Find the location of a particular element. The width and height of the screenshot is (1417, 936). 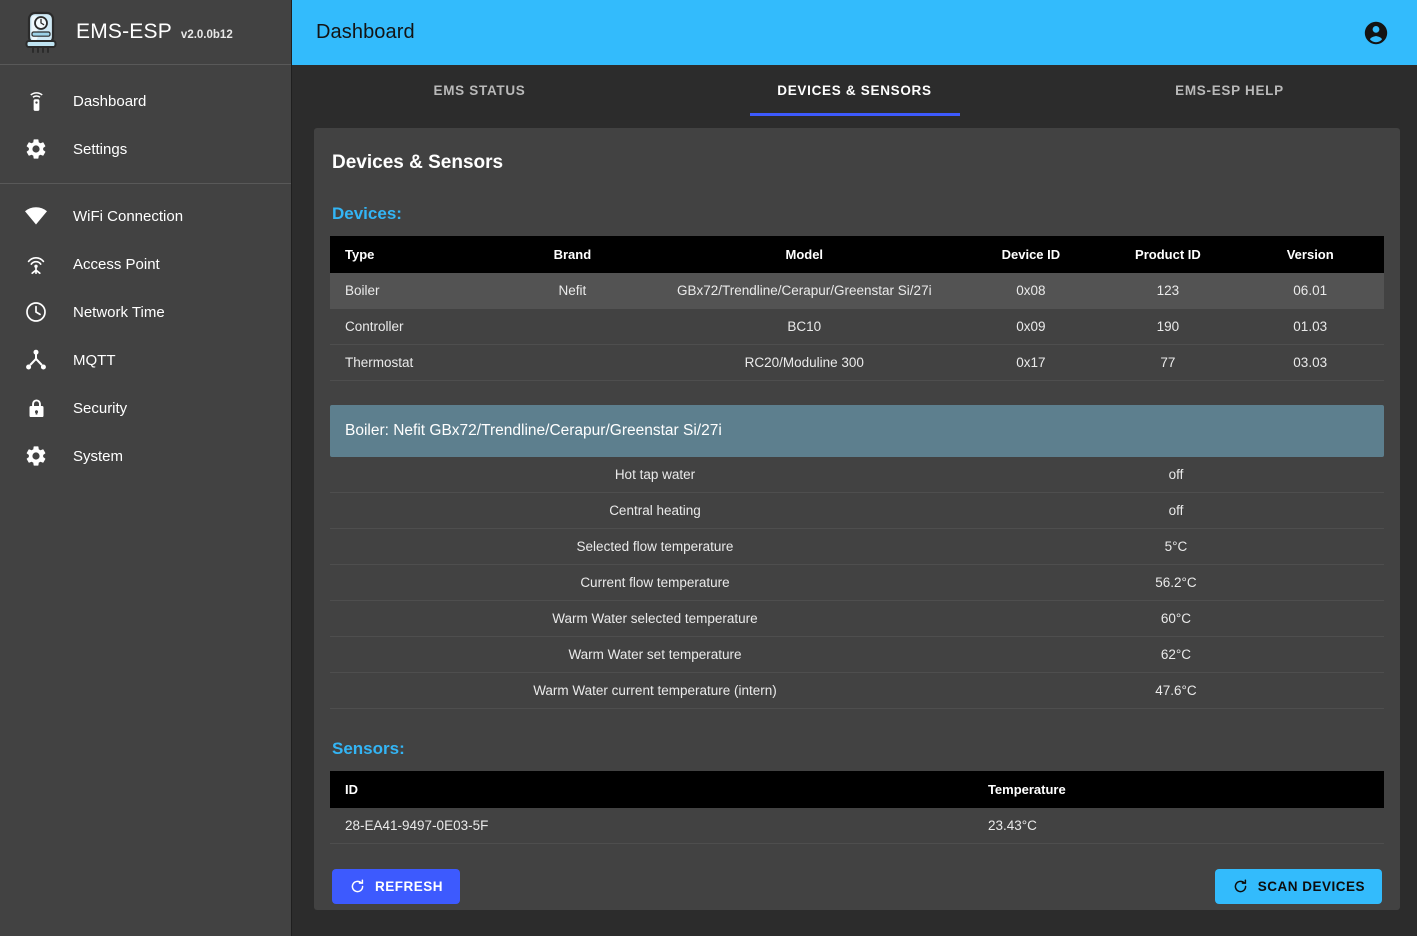

scan-devices-button: SCAN DEVICES is located at coordinates (1298, 886).